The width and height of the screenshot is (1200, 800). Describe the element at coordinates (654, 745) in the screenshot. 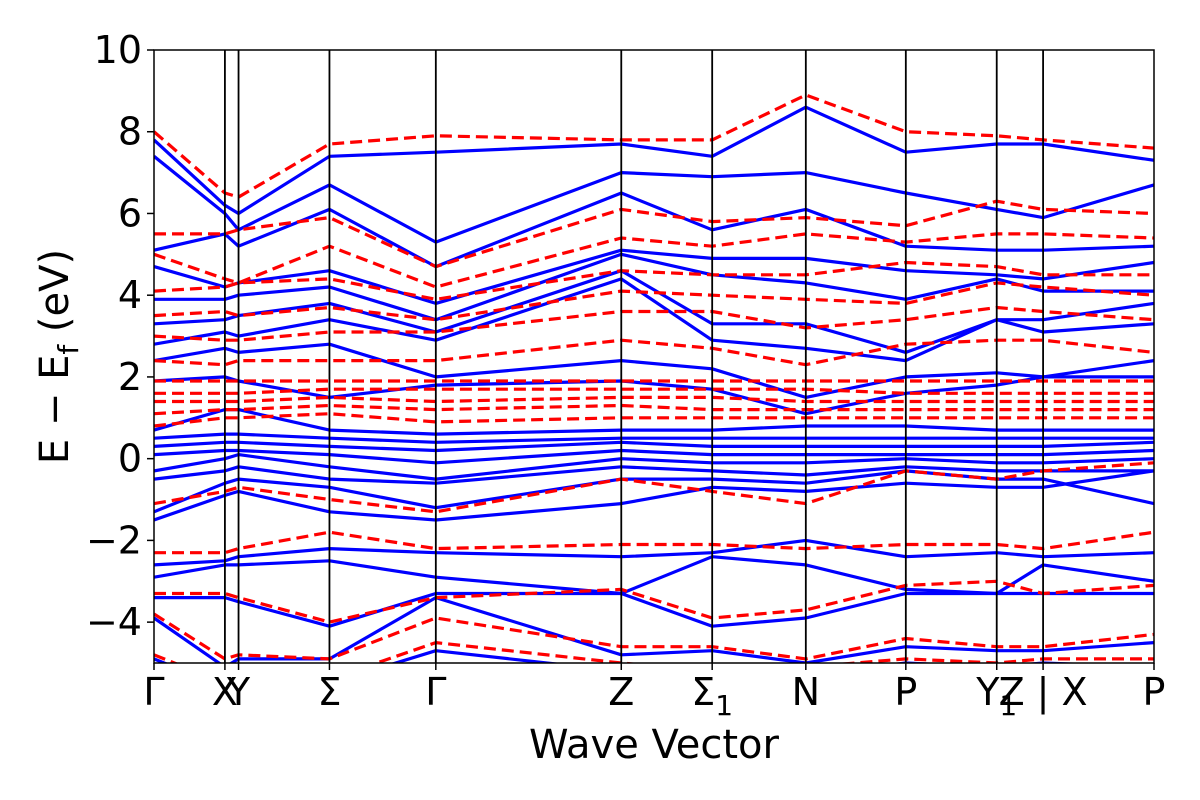

I see `x-axis-title: Wave Vector` at that location.